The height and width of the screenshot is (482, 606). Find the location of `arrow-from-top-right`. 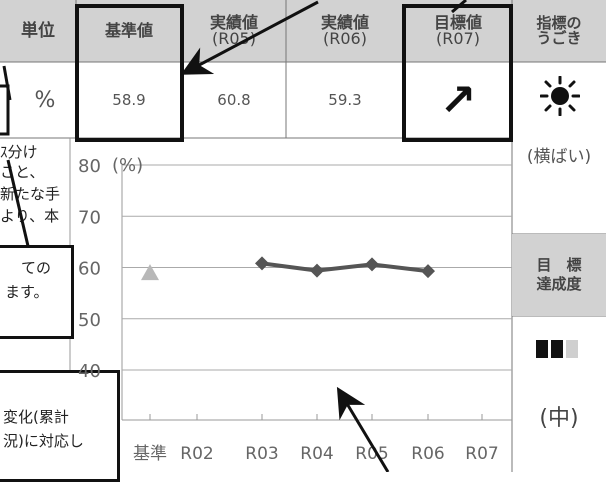

arrow-from-top-right is located at coordinates (459, 7).